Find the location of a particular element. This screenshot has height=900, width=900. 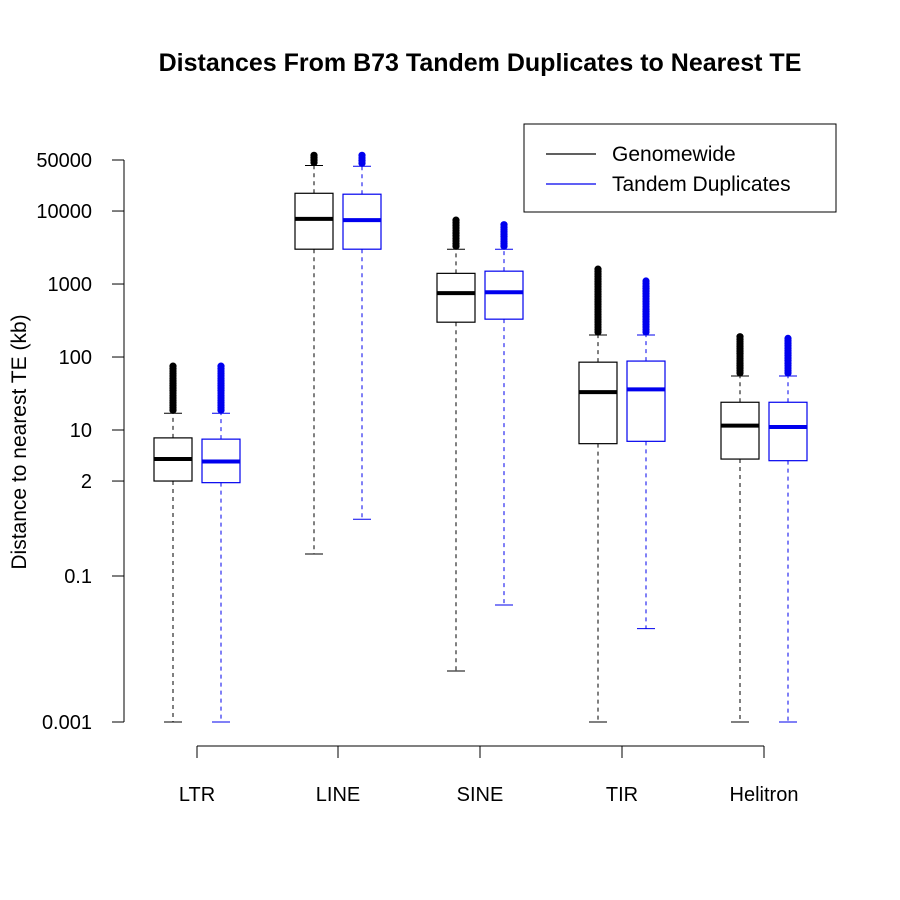

legend-box is located at coordinates (680, 168).